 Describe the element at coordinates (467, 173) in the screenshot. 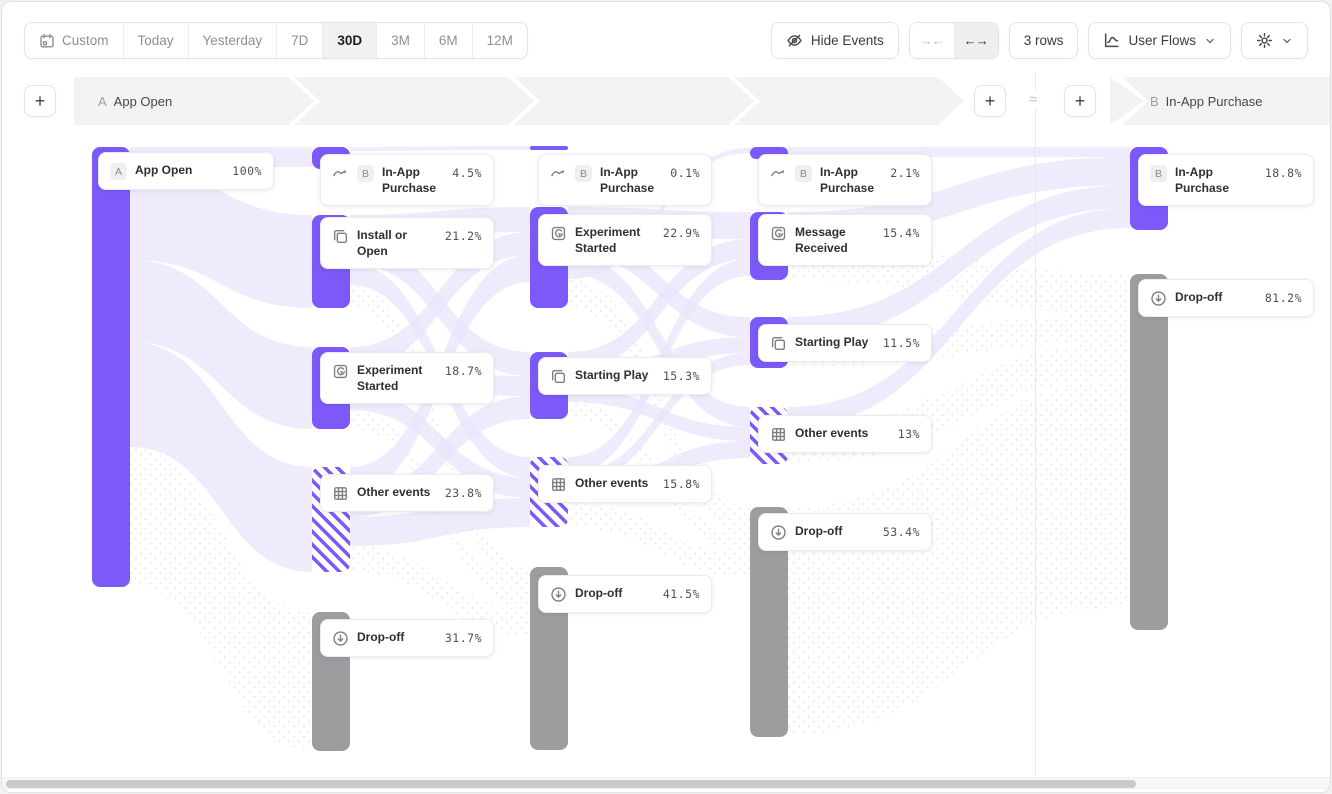

I see `node-value: 4.5%` at that location.